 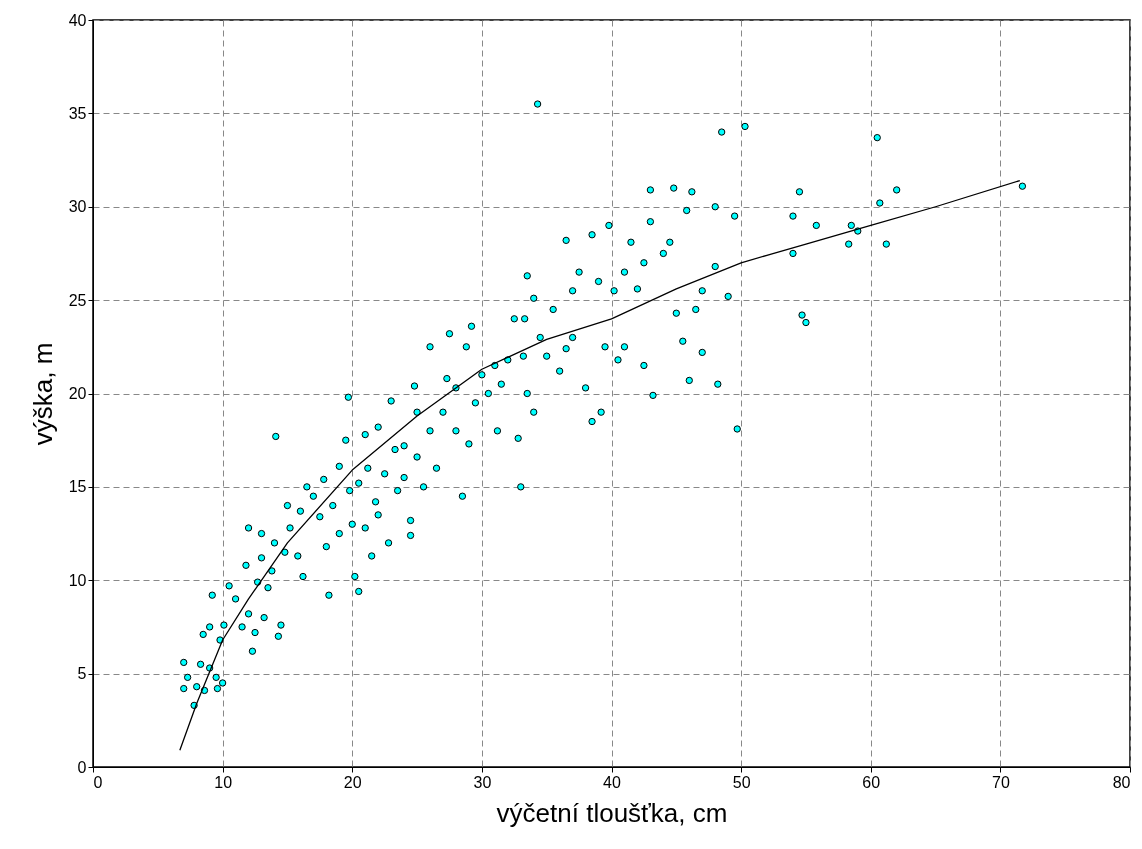 I want to click on x-tick-label: 80, so click(x=1121, y=782).